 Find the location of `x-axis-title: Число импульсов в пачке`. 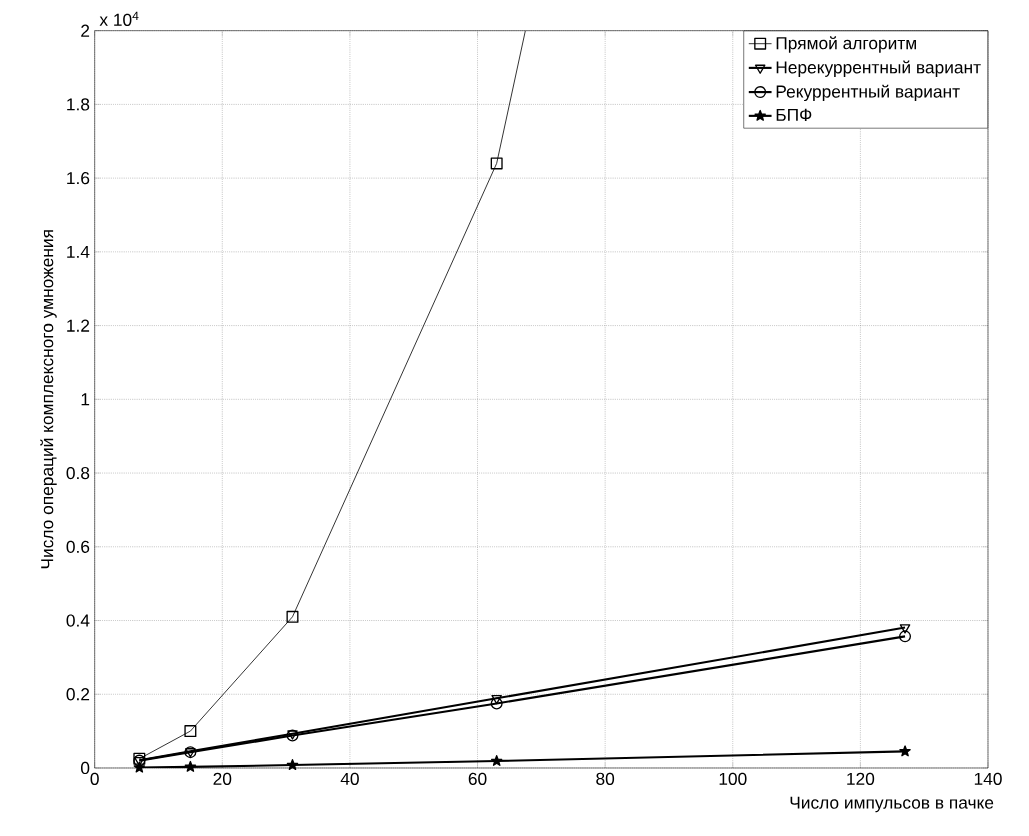

x-axis-title: Число импульсов в пачке is located at coordinates (892, 804).